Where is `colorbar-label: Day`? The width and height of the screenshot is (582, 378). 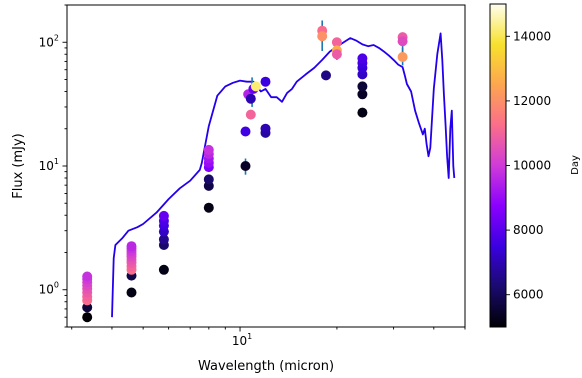 colorbar-label: Day is located at coordinates (575, 165).